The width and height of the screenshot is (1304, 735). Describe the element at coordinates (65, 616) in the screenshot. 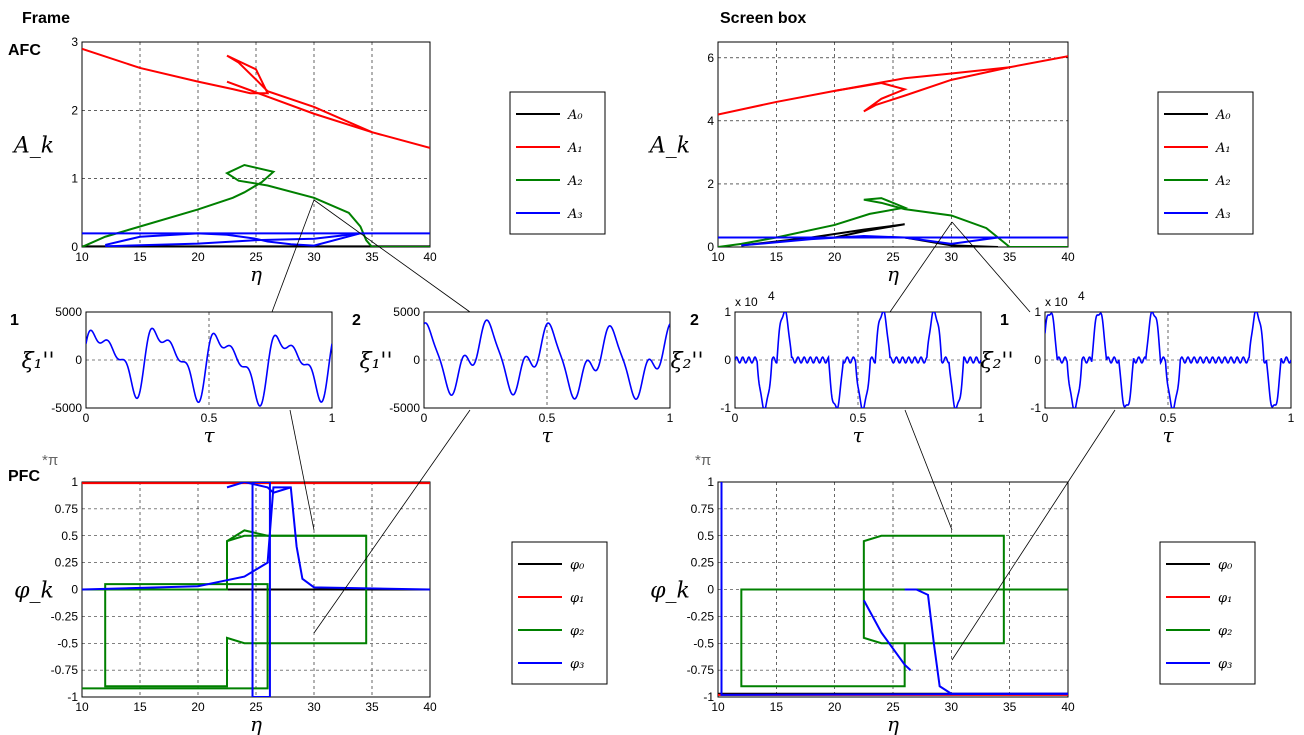

I see `y-tick-label: -0.25` at that location.